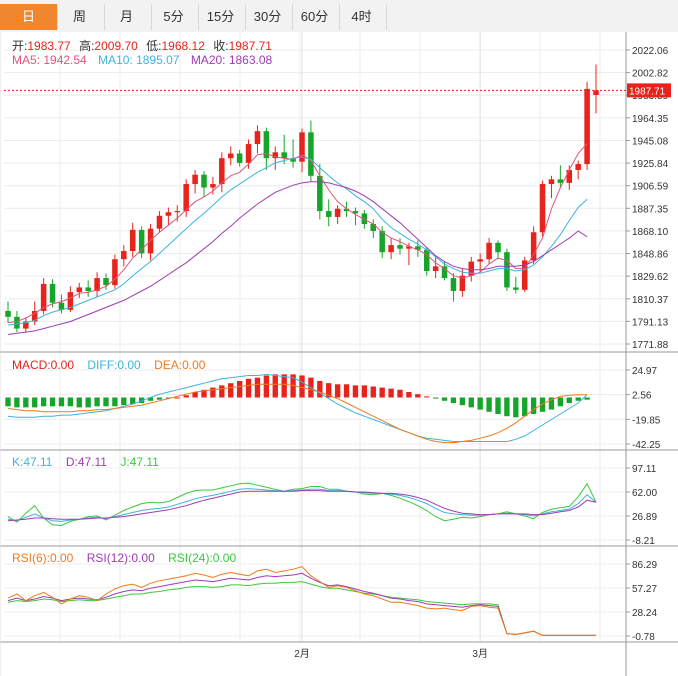 The height and width of the screenshot is (676, 678). I want to click on macd-value: MACD:0.00, so click(43, 365).